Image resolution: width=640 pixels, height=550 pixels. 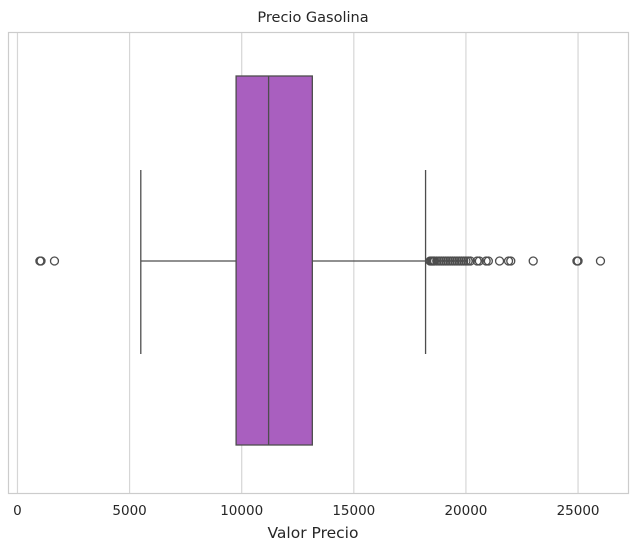 What do you see at coordinates (578, 511) in the screenshot?
I see `x-tick-label: 25000` at bounding box center [578, 511].